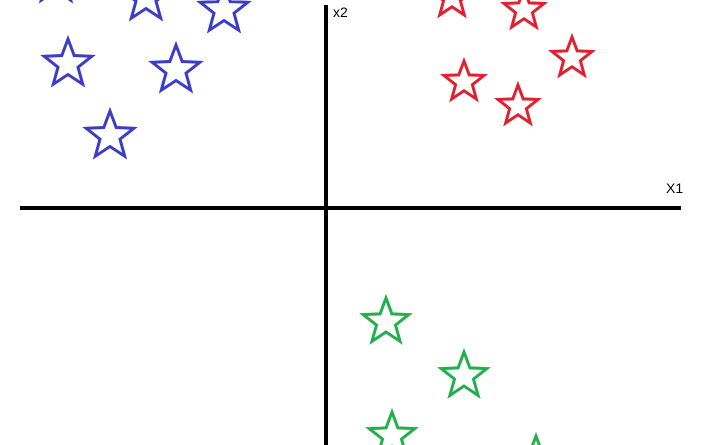  What do you see at coordinates (340, 12) in the screenshot?
I see `x2-axis-label: x2` at bounding box center [340, 12].